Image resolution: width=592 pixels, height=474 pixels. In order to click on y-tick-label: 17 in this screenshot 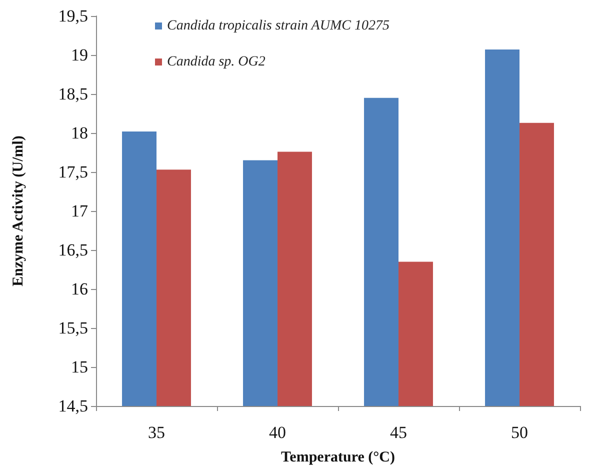, I will do `click(79, 211)`.